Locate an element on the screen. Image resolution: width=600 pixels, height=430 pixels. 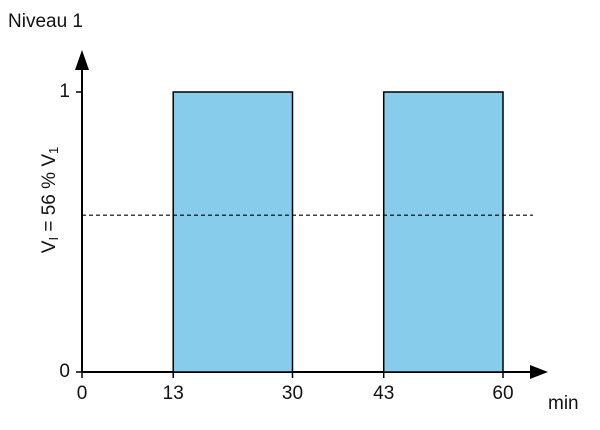
y-tick-label: 1 is located at coordinates (64, 91).